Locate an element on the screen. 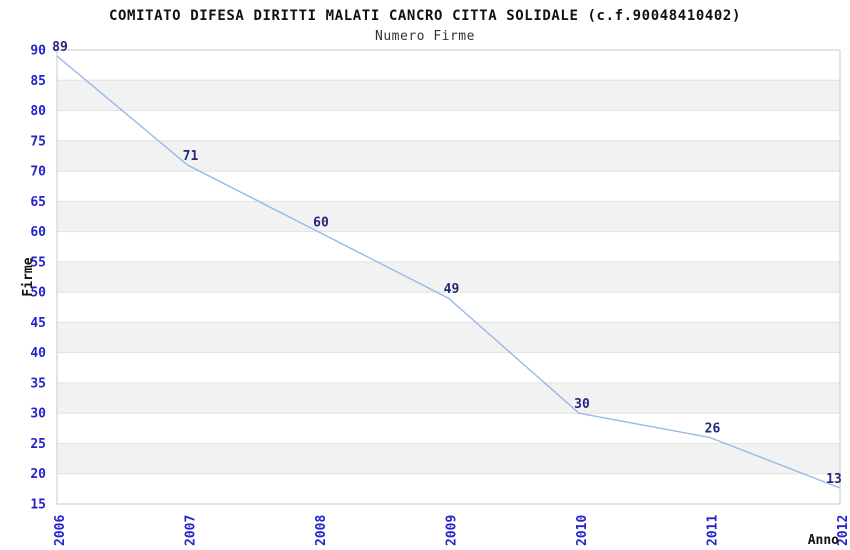 This screenshot has height=550, width=850. y-axis-tick-label: 15 is located at coordinates (38, 505).